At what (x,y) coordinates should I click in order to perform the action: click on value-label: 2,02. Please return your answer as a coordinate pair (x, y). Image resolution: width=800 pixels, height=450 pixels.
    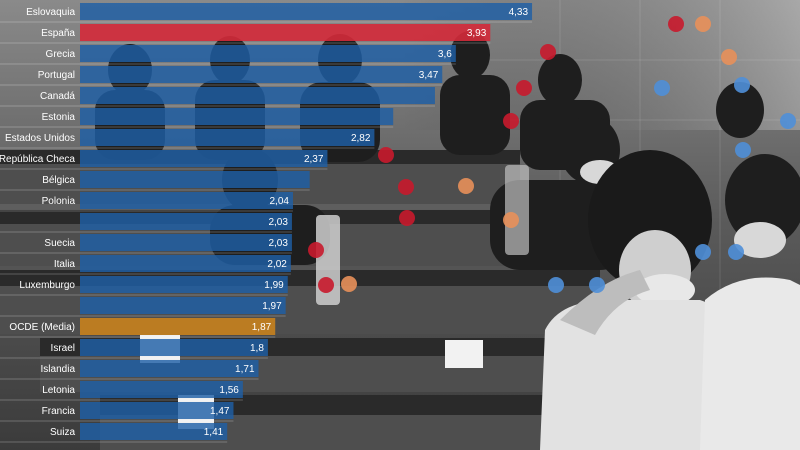
    Looking at the image, I should click on (277, 264).